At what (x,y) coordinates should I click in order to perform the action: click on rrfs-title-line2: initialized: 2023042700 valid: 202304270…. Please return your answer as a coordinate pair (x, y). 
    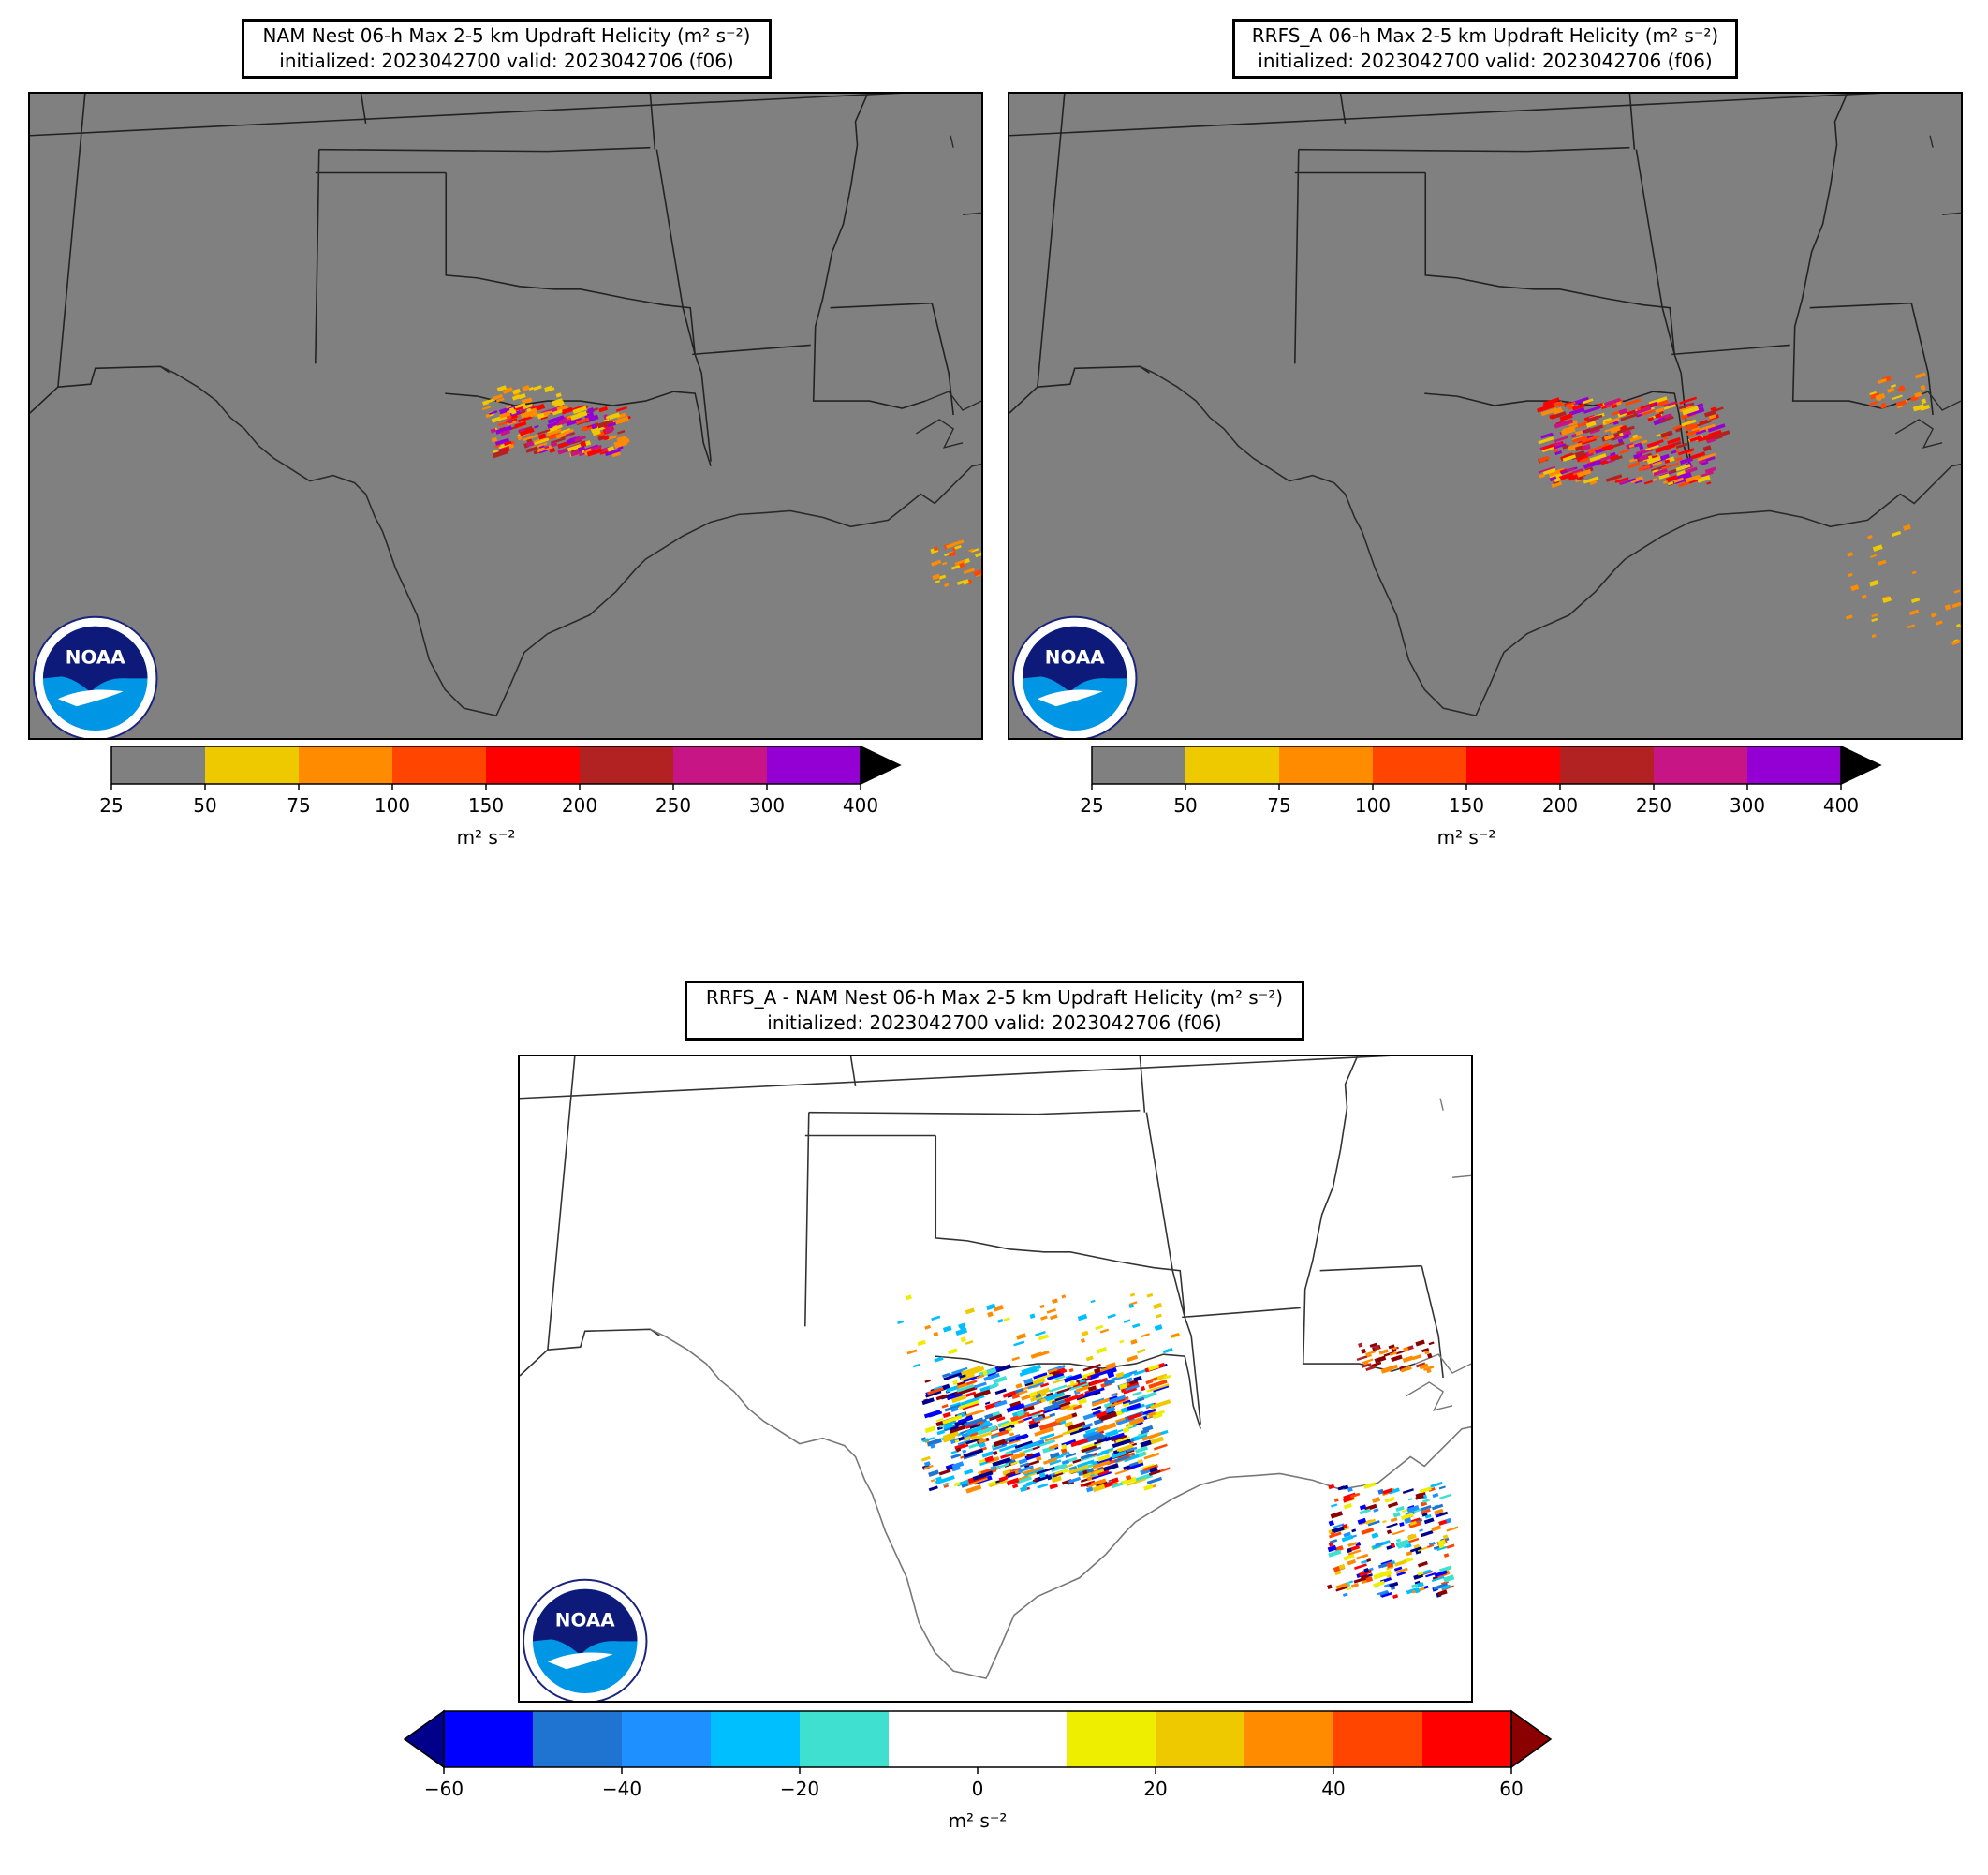
    Looking at the image, I should click on (1485, 61).